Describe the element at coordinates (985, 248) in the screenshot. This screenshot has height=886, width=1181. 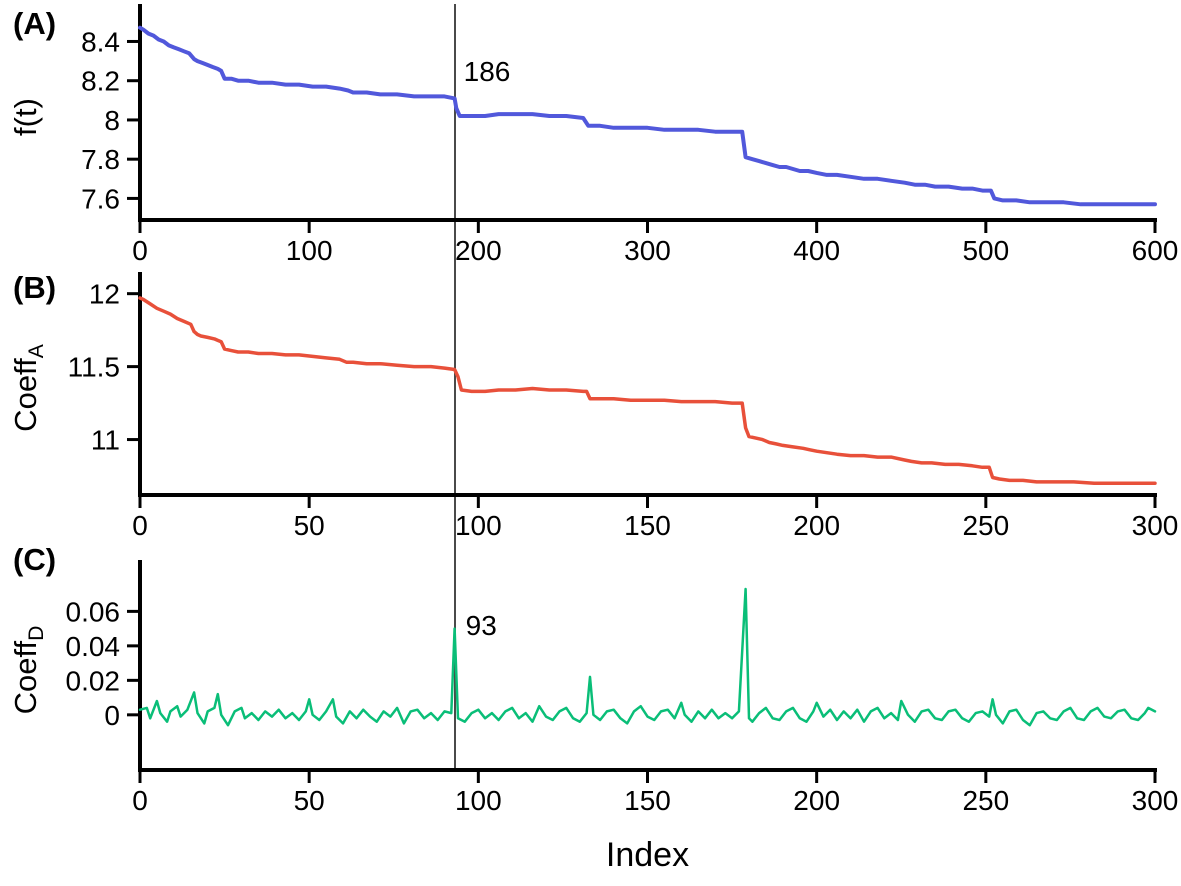
I see `x-tick-label: 500` at that location.